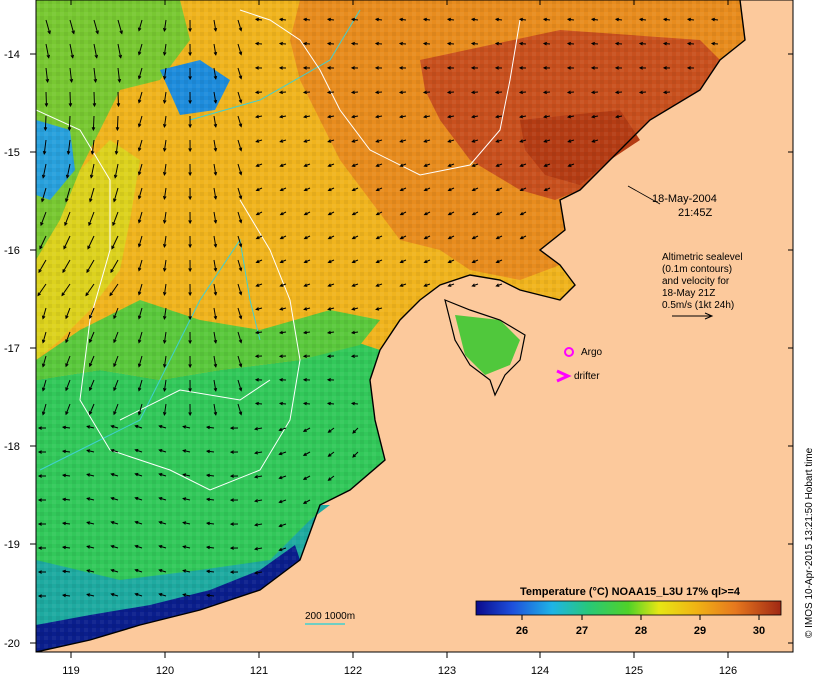 The image size is (820, 680). What do you see at coordinates (71, 671) in the screenshot?
I see `lon-tick-label: 119` at bounding box center [71, 671].